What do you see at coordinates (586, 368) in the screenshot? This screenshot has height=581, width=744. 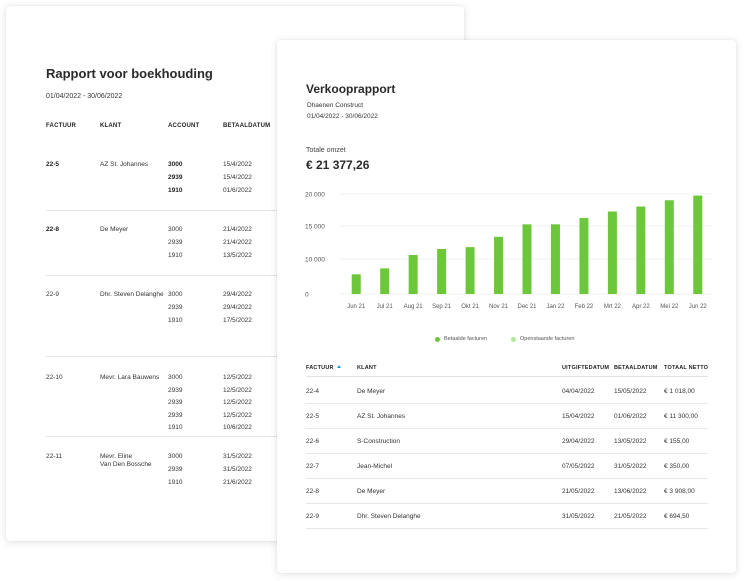 I see `table-header-issue-date: UITGIFTEDATUM` at bounding box center [586, 368].